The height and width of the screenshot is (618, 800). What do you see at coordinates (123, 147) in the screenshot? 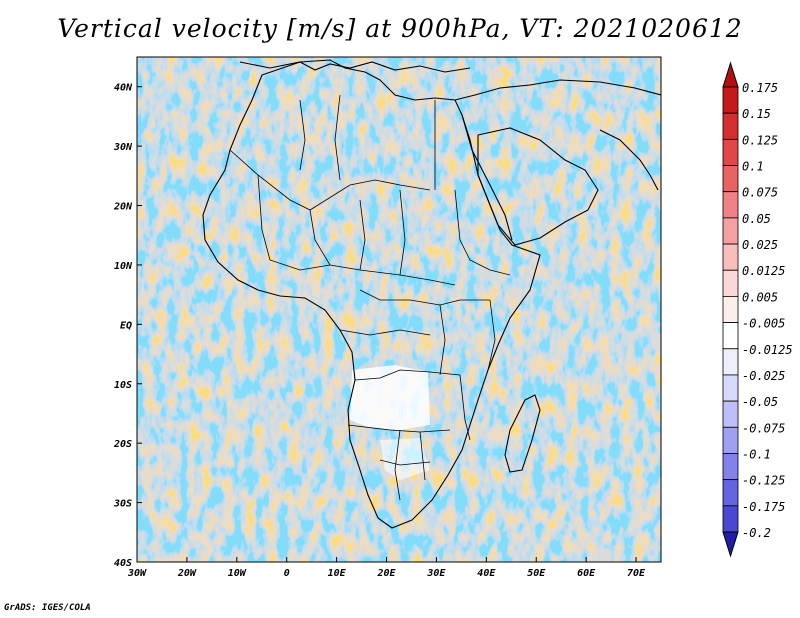
I see `lat-tick-label: 30N` at bounding box center [123, 147].